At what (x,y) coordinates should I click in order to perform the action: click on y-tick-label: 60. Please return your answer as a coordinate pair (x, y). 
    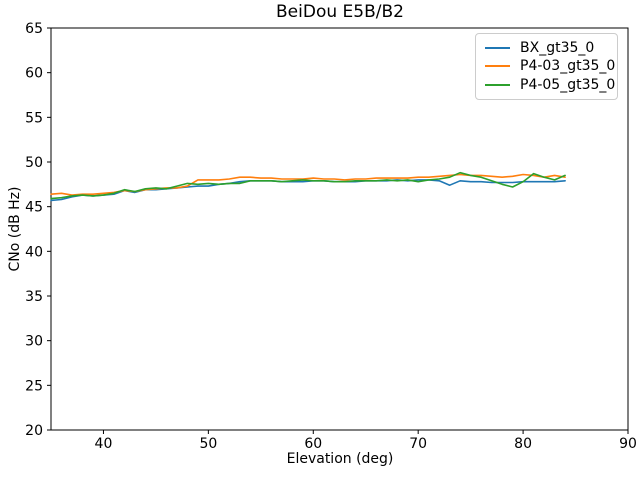
    Looking at the image, I should click on (34, 74).